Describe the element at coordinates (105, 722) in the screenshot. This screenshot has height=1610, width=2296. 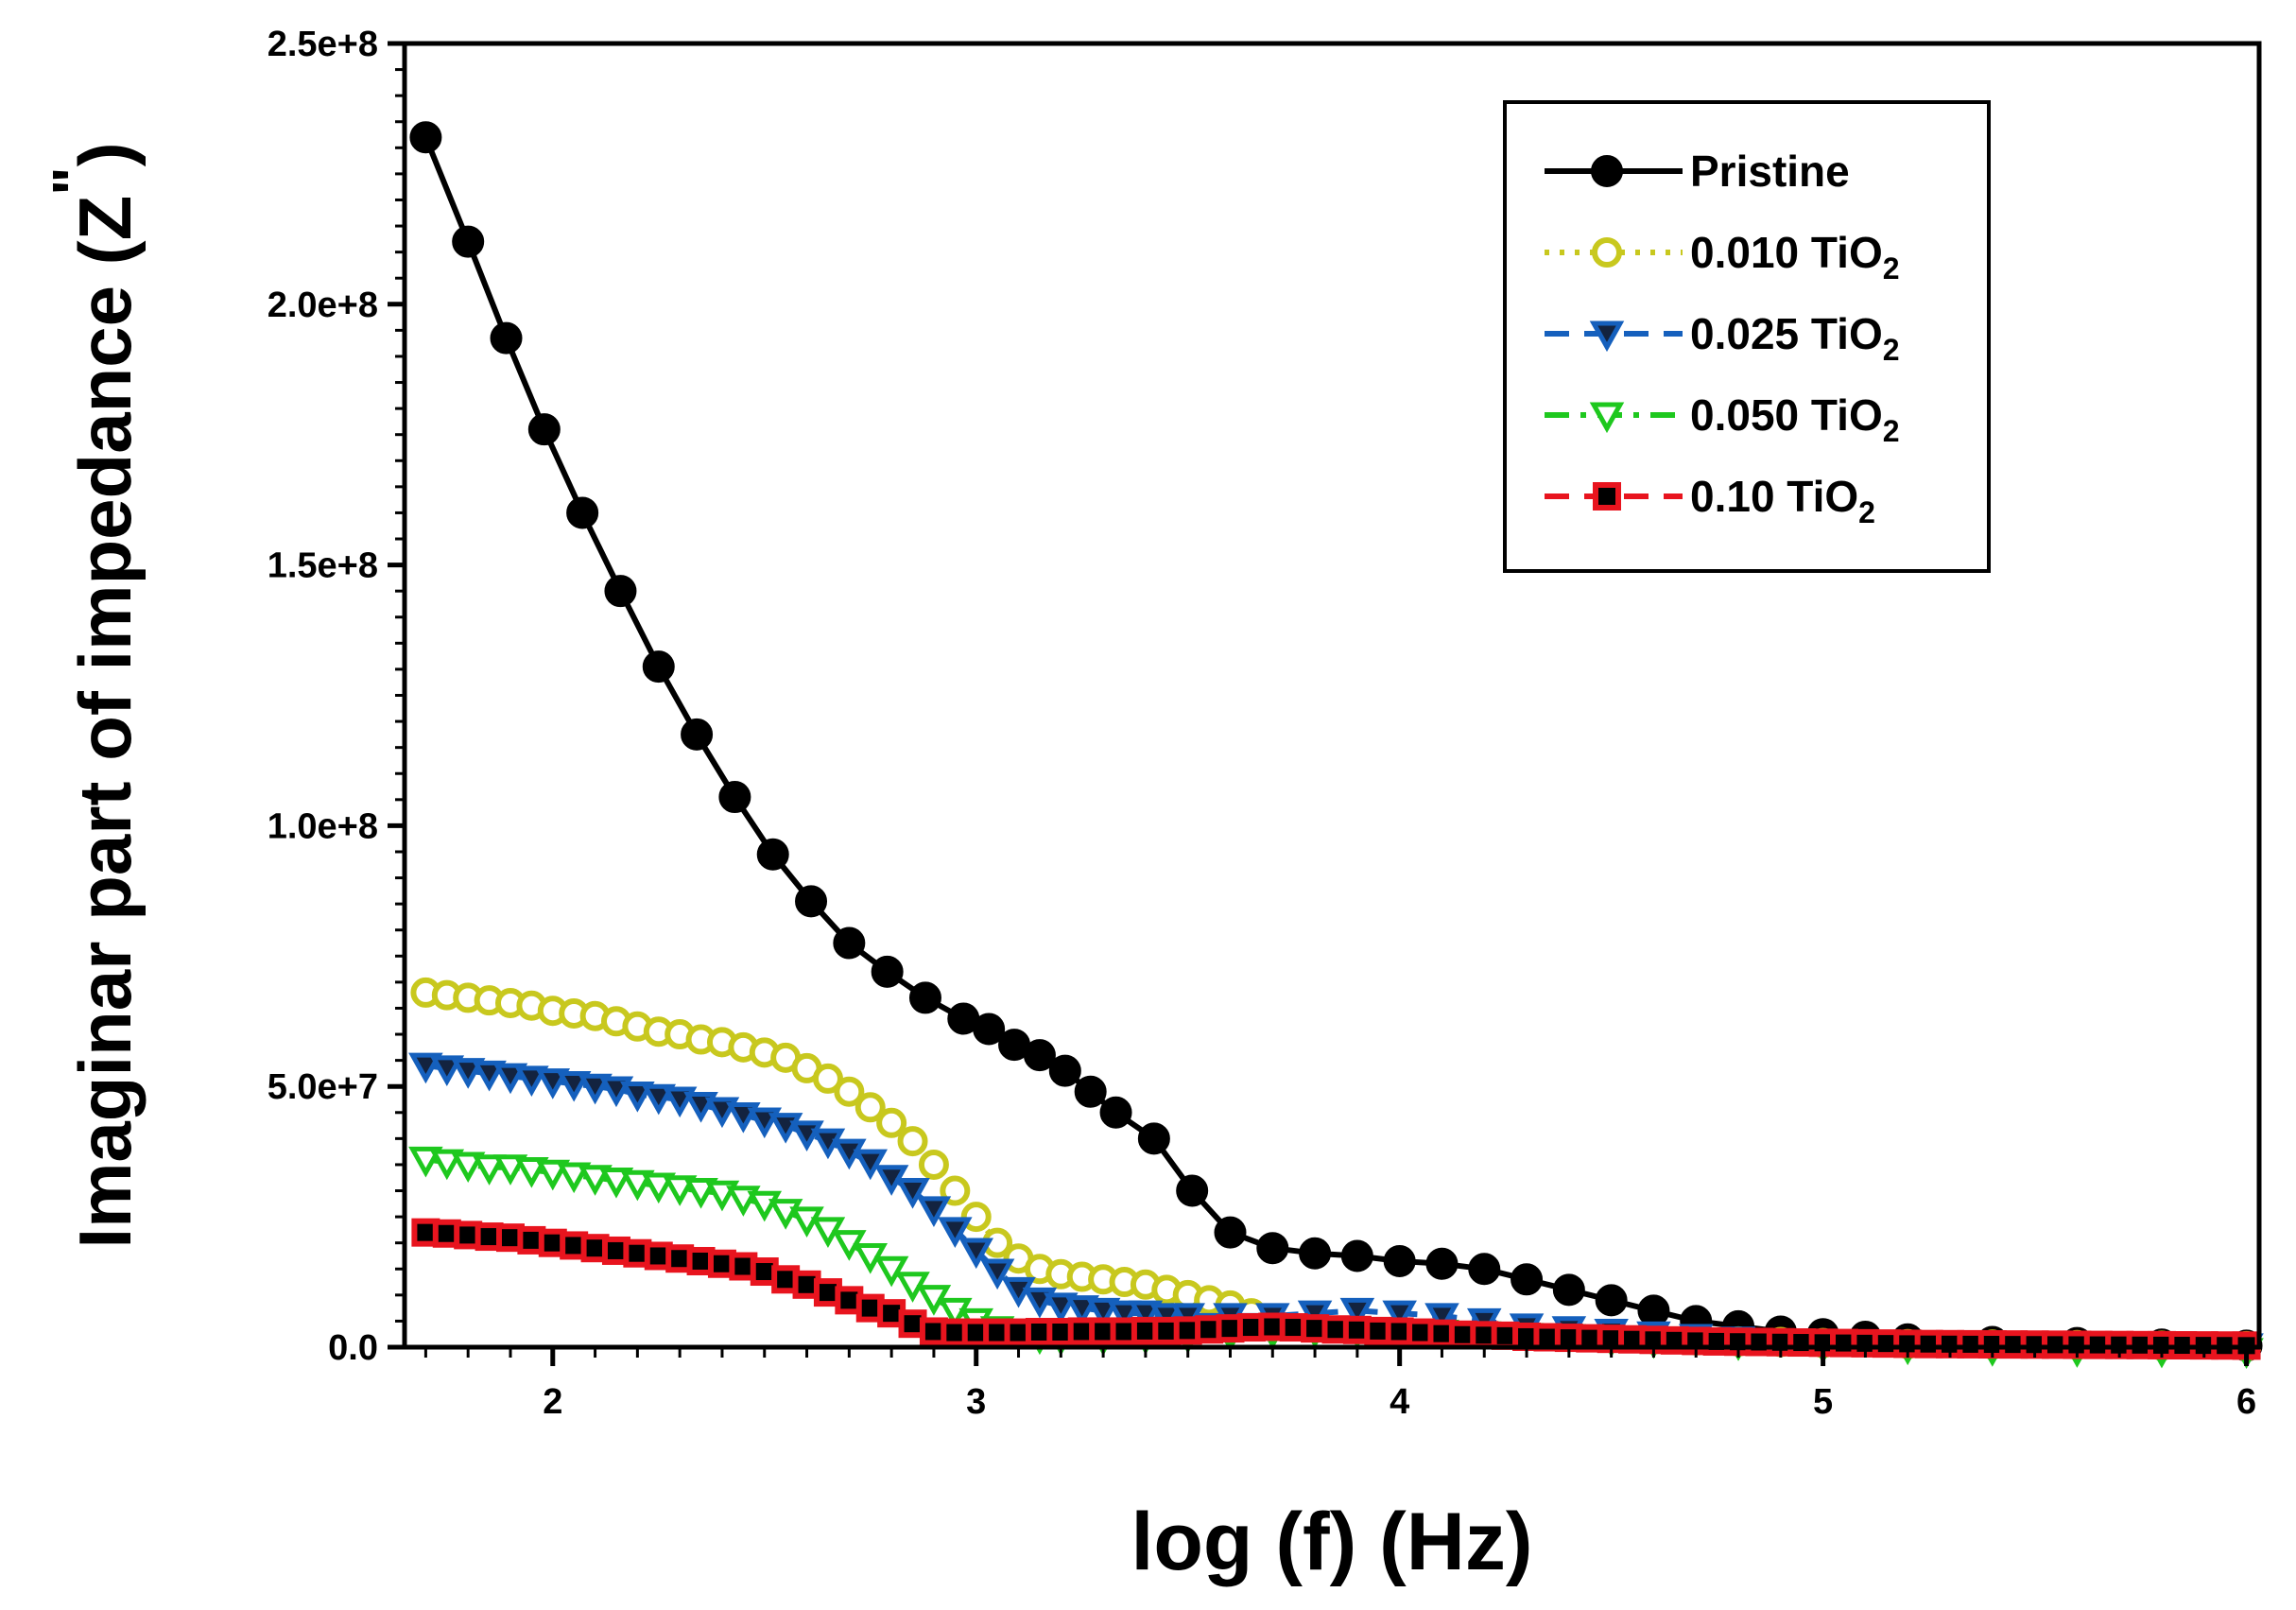
I see `y-axis-title-main: Imaginar part of impedance (Z` at that location.